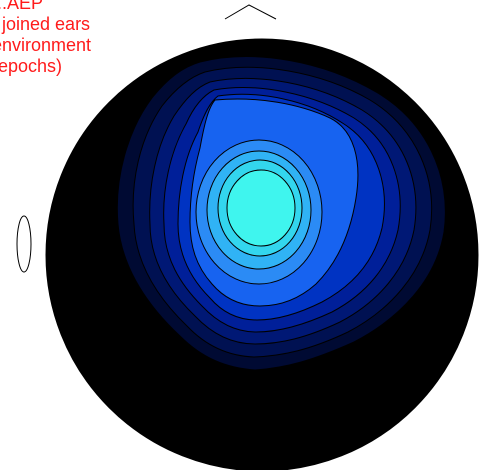 The width and height of the screenshot is (479, 470). What do you see at coordinates (24, 244) in the screenshot?
I see `left-ear-icon` at bounding box center [24, 244].